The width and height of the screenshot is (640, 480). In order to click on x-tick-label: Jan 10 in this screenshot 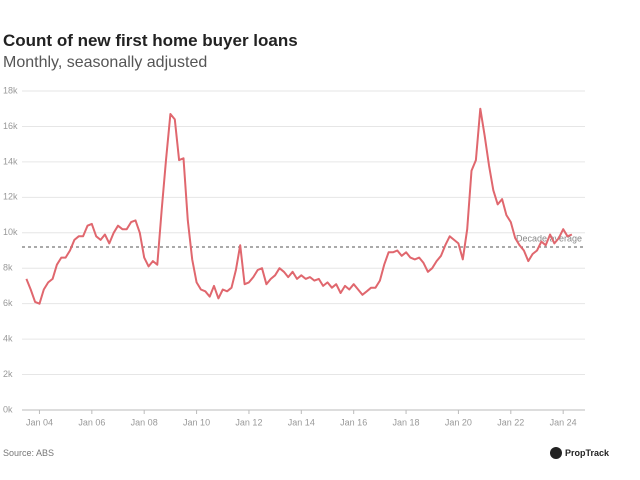, I will do `click(196, 422)`.